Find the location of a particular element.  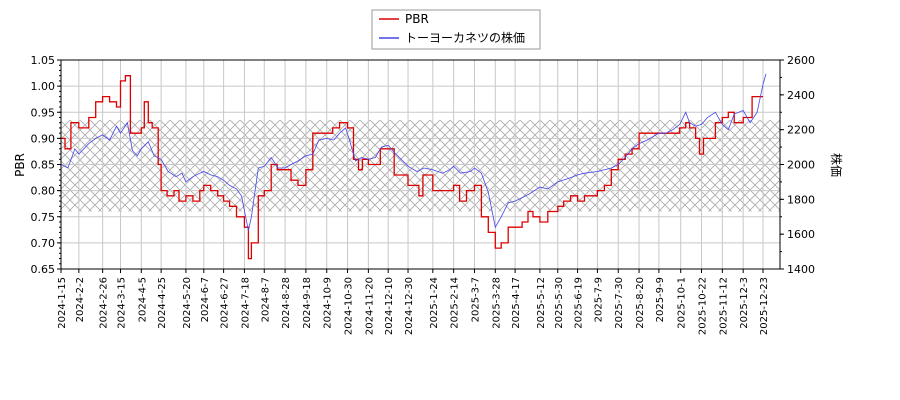

x-tick-label: 2025-2-14 is located at coordinates (455, 303).